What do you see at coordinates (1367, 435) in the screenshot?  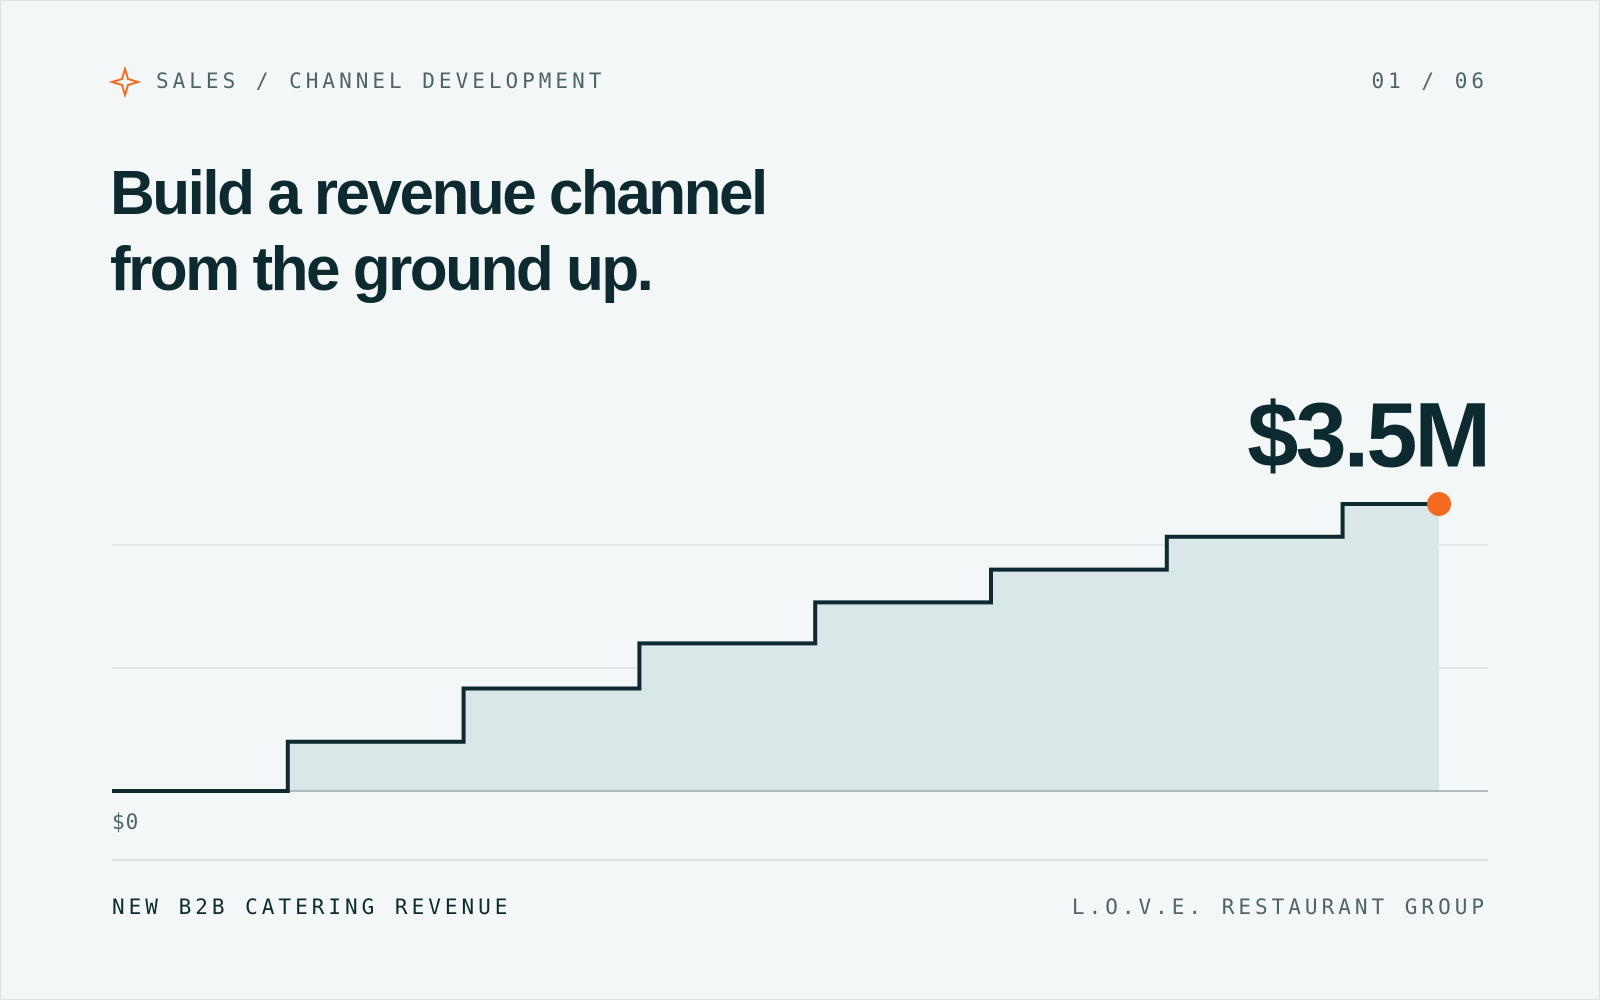 I see `value-label: $3.5M` at bounding box center [1367, 435].